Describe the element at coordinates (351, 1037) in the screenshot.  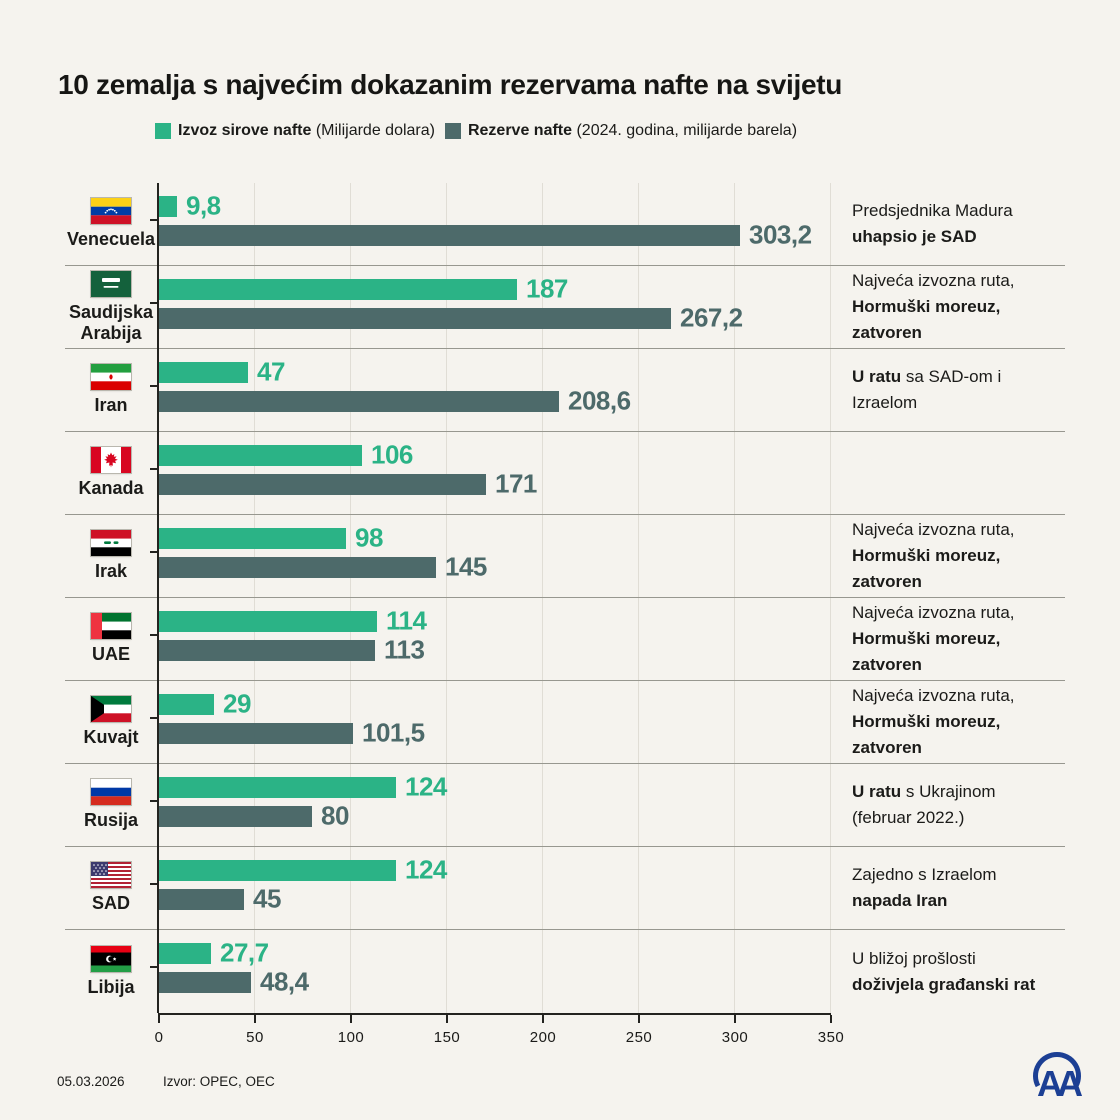
I see `x-tick-label: 100` at that location.